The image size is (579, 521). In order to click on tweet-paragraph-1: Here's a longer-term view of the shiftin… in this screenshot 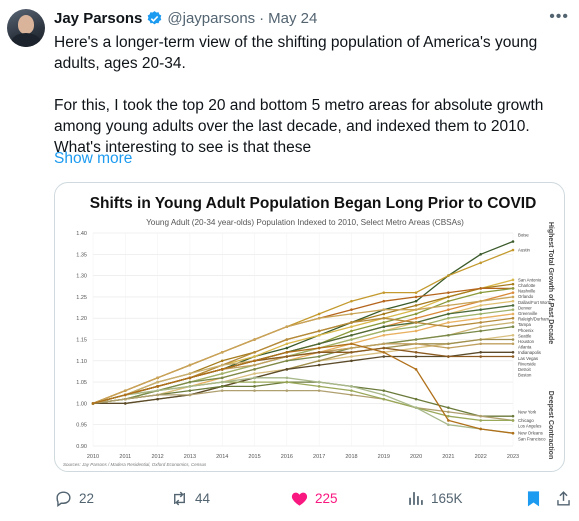, I will do `click(296, 53)`.